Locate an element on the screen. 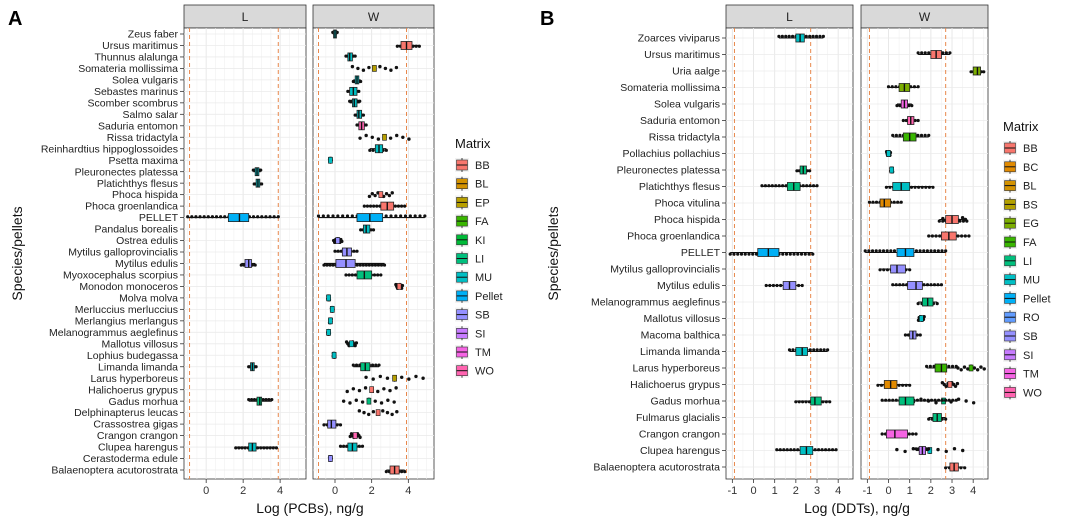  x-tick-label: 2 is located at coordinates (243, 491).